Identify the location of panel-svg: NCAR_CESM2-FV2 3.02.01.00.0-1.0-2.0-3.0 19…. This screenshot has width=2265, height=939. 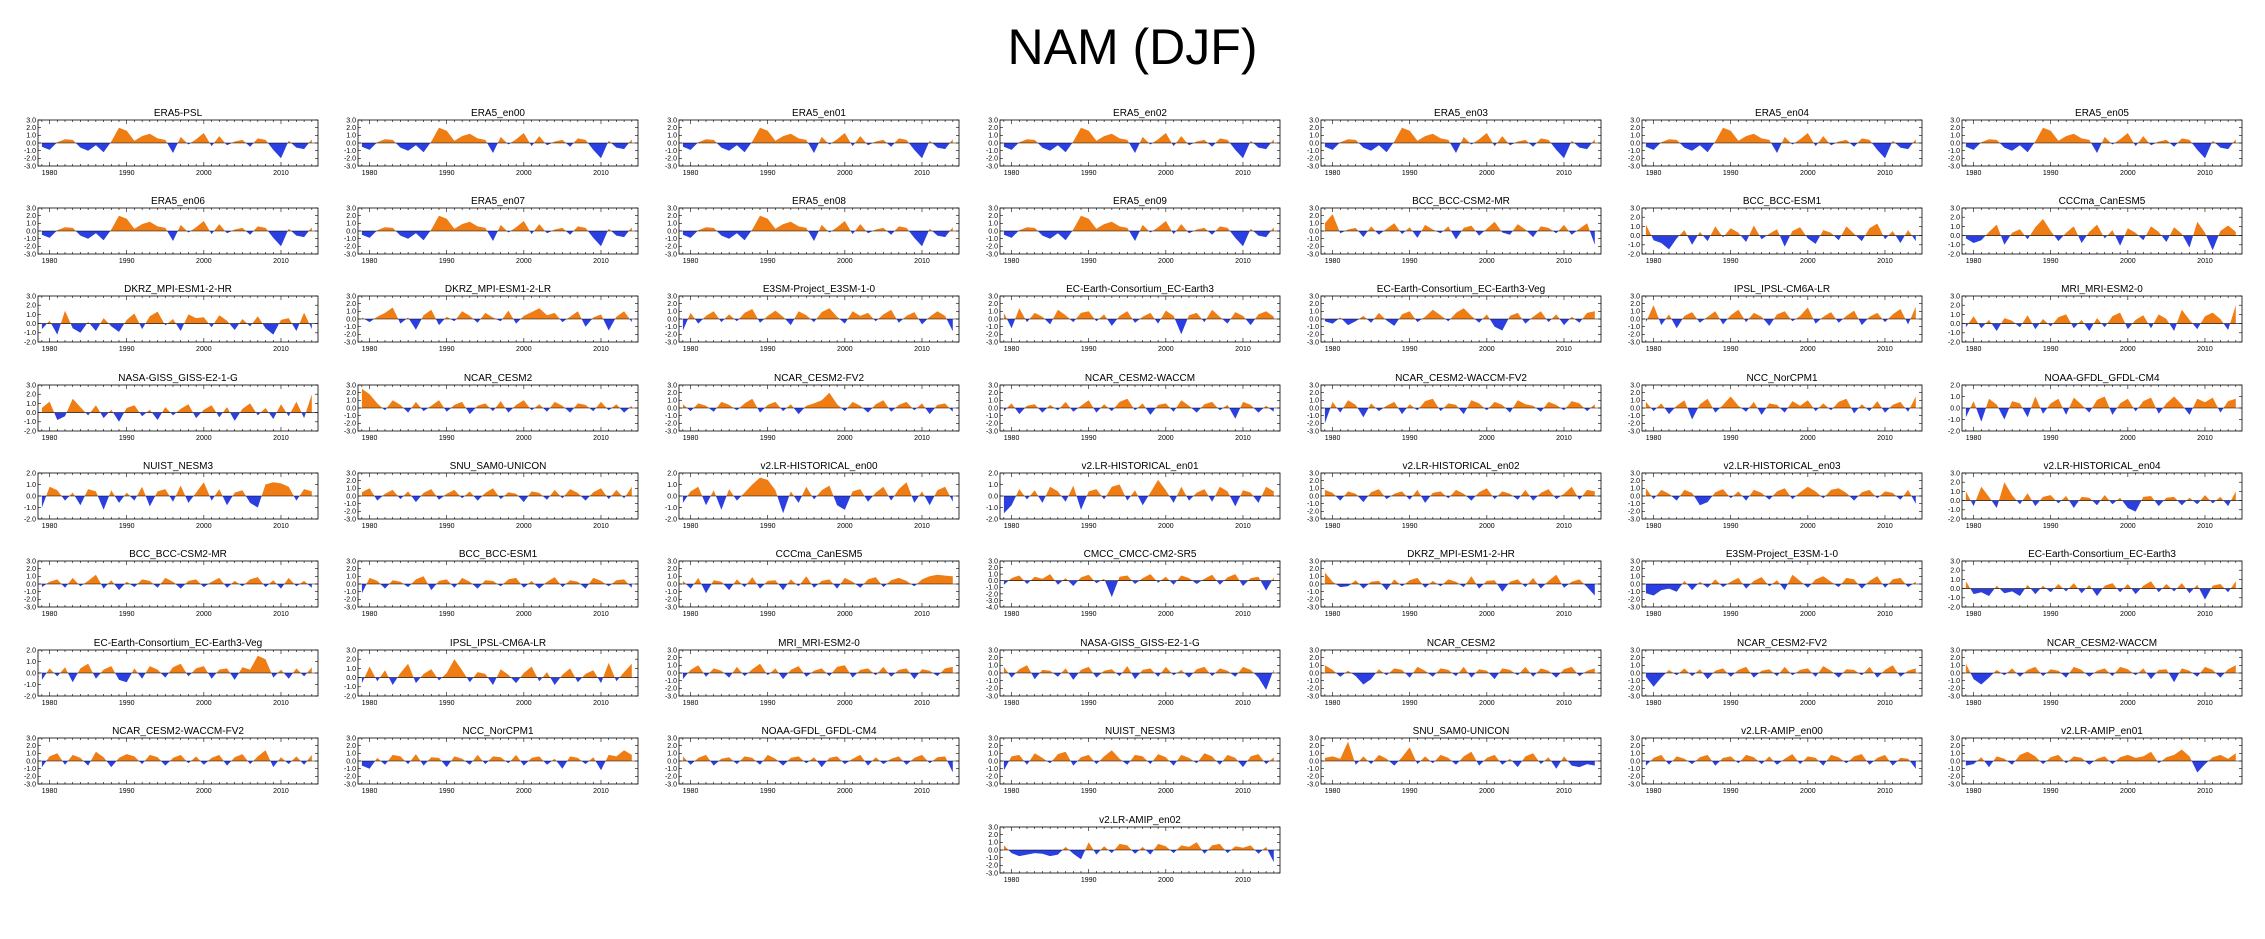
(1775, 672).